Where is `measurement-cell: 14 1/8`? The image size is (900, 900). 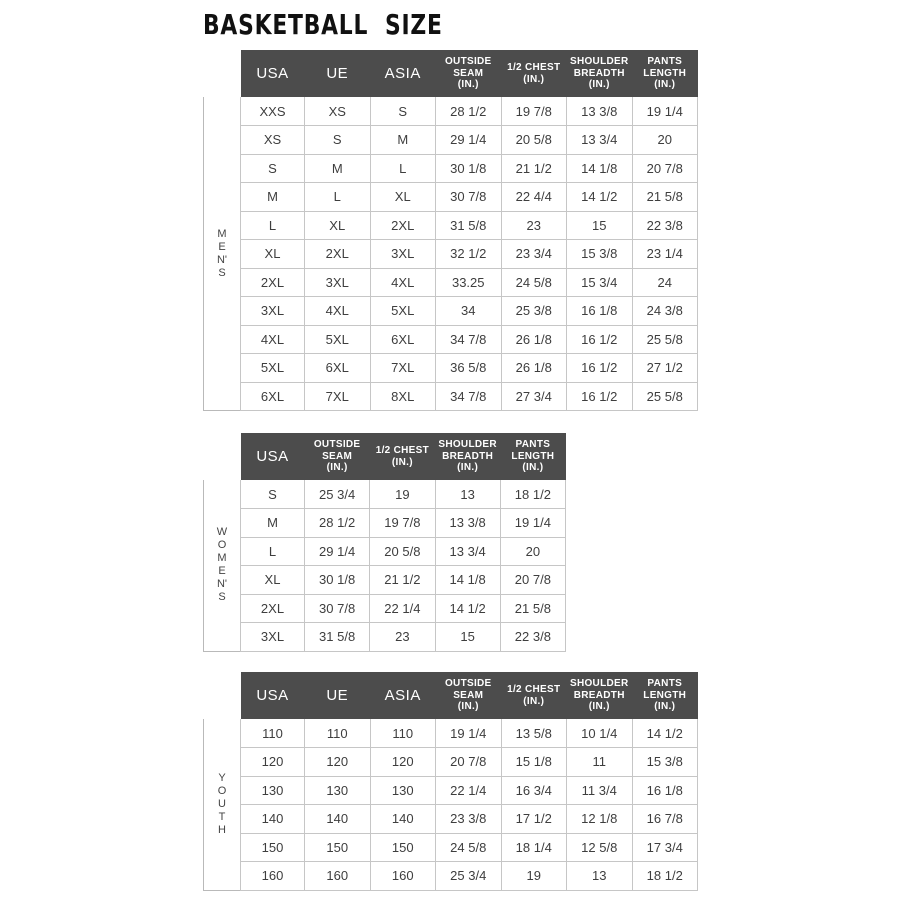 measurement-cell: 14 1/8 is located at coordinates (599, 168).